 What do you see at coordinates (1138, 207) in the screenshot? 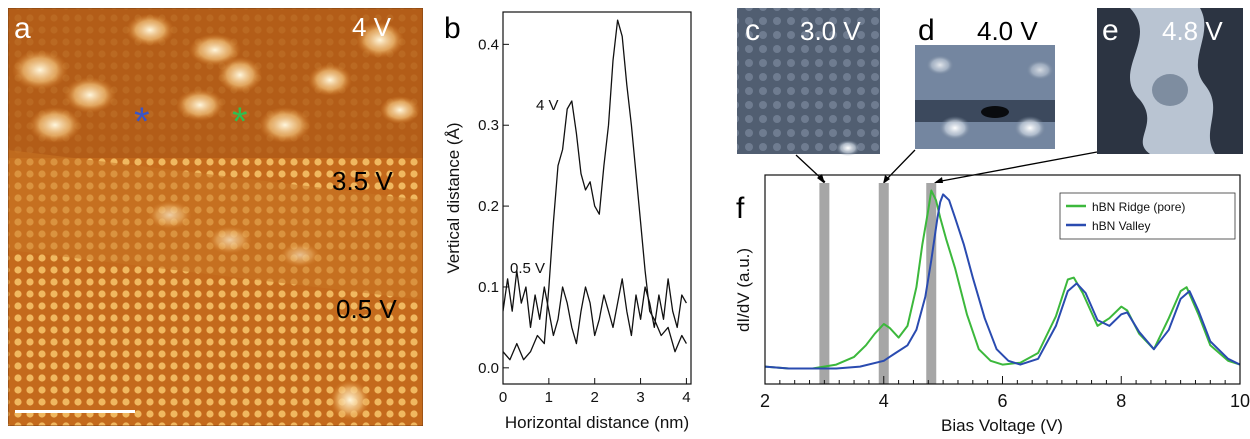
I see `legend-label-ridge: hBN Ridge (pore)` at bounding box center [1138, 207].